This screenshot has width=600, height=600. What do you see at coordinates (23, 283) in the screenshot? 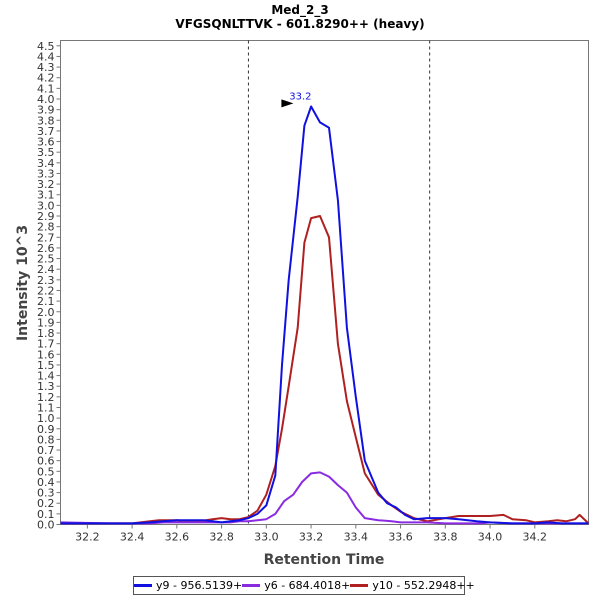
I see `y-axis-label: Intensity 10^3` at bounding box center [23, 283].